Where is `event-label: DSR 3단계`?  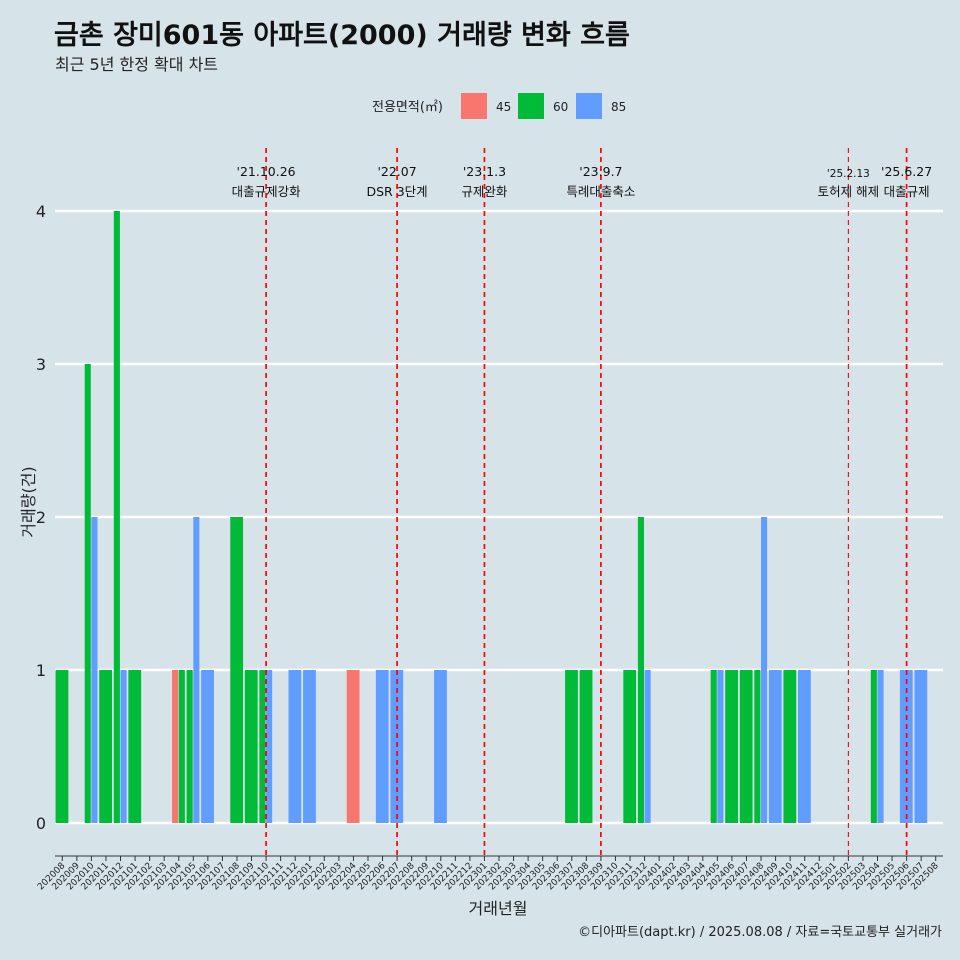 event-label: DSR 3단계 is located at coordinates (397, 191).